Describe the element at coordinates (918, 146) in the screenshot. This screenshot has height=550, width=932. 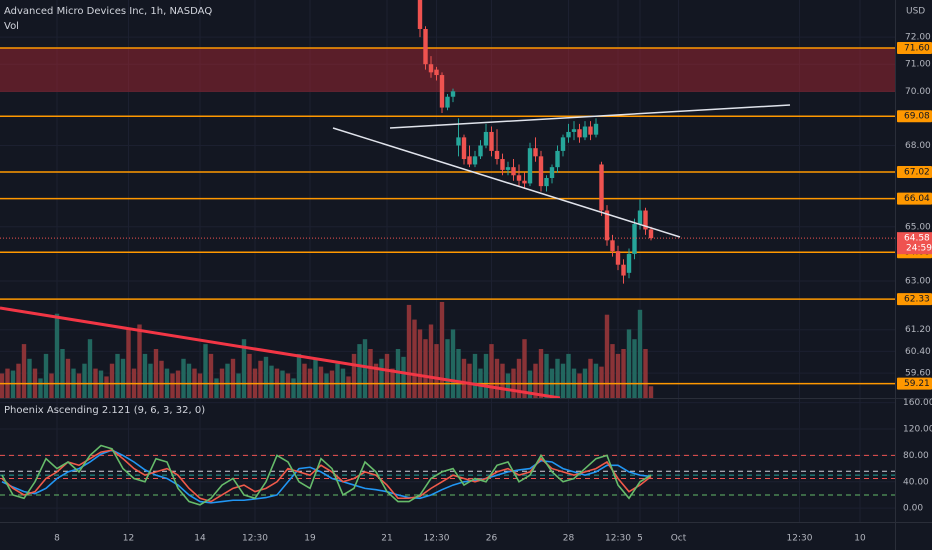
I see `y-tick-label: 68.00` at that location.